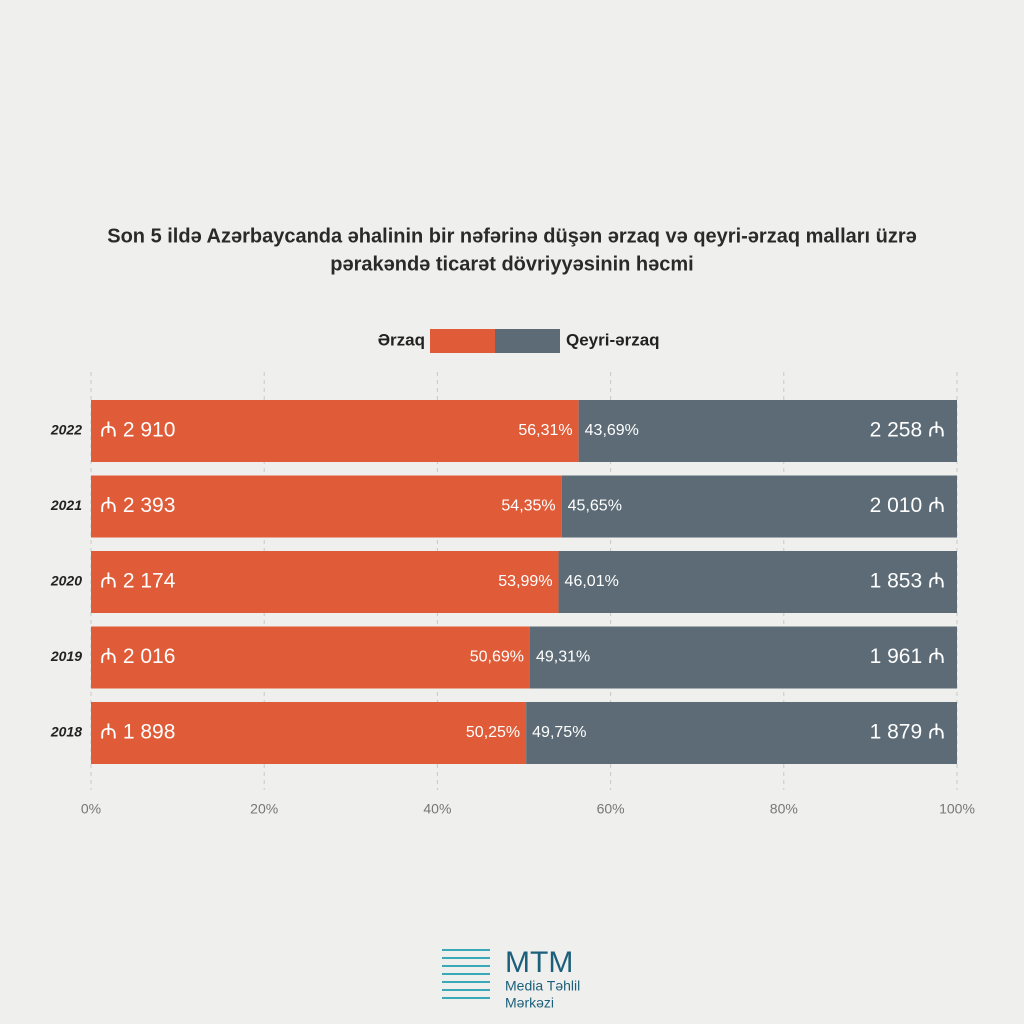 Image resolution: width=1024 pixels, height=1024 pixels. Describe the element at coordinates (559, 732) in the screenshot. I see `value-label: 49,75%` at that location.